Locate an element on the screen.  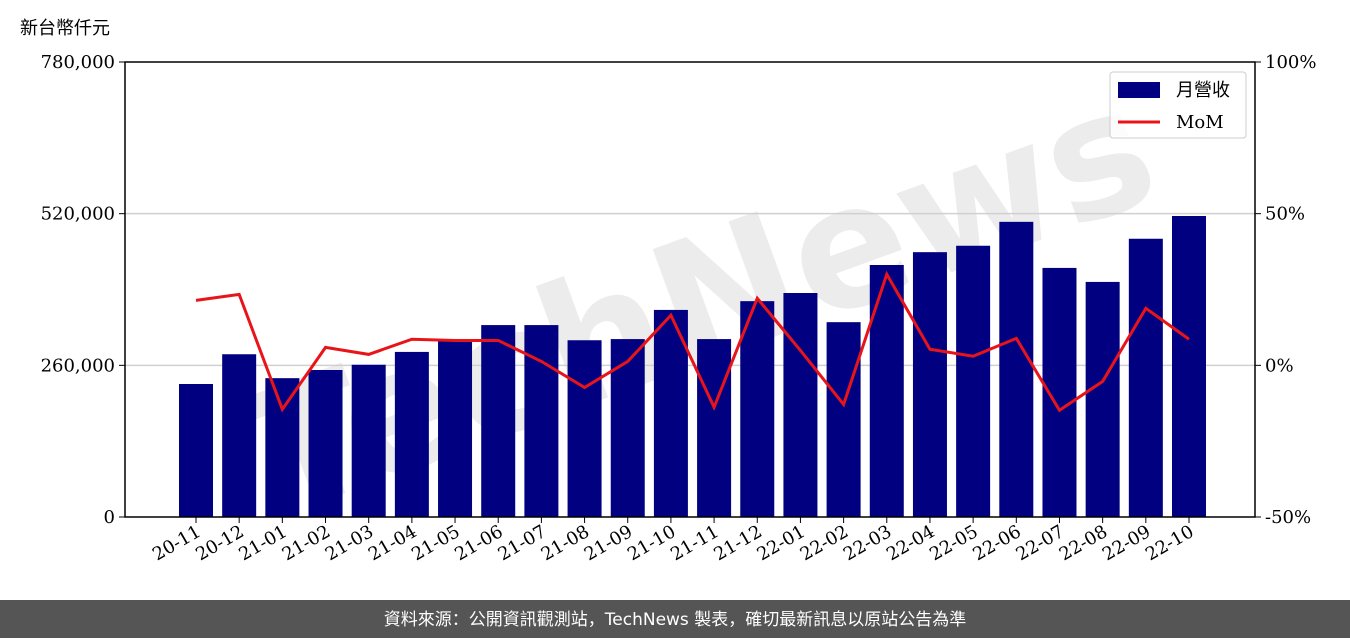
x-tick-label: 22-05 is located at coordinates (953, 543).